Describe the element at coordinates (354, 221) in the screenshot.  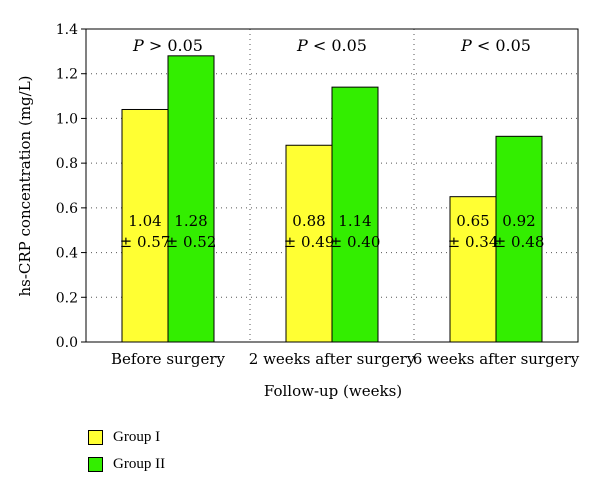
I see `bar-value-label: 1.14` at that location.